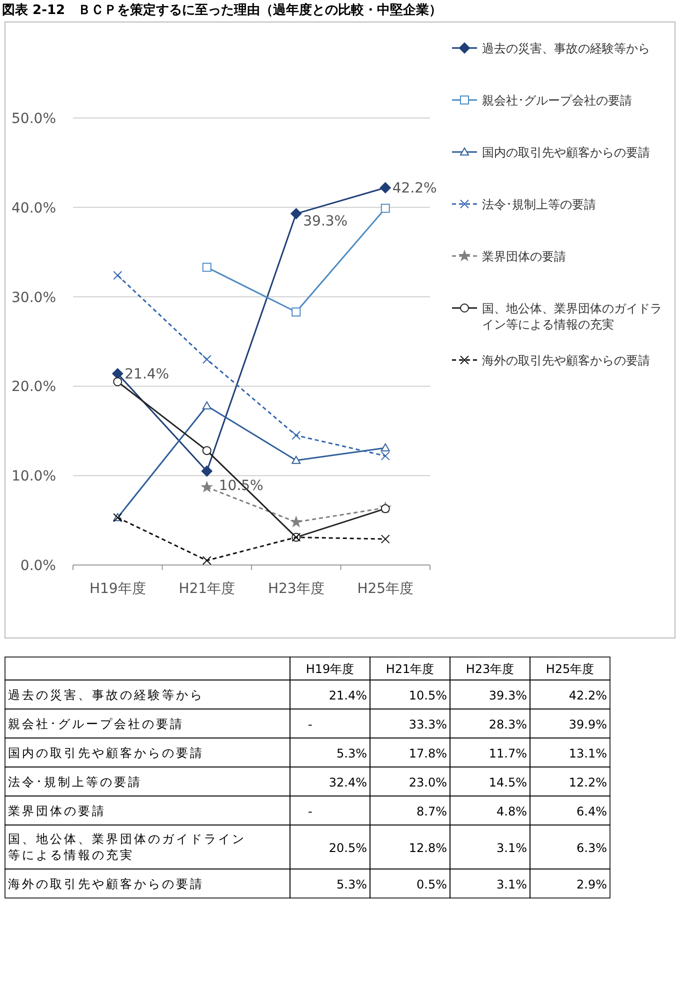  I want to click on legend-label: 海外の取引先や顧客からの要請, so click(566, 361).